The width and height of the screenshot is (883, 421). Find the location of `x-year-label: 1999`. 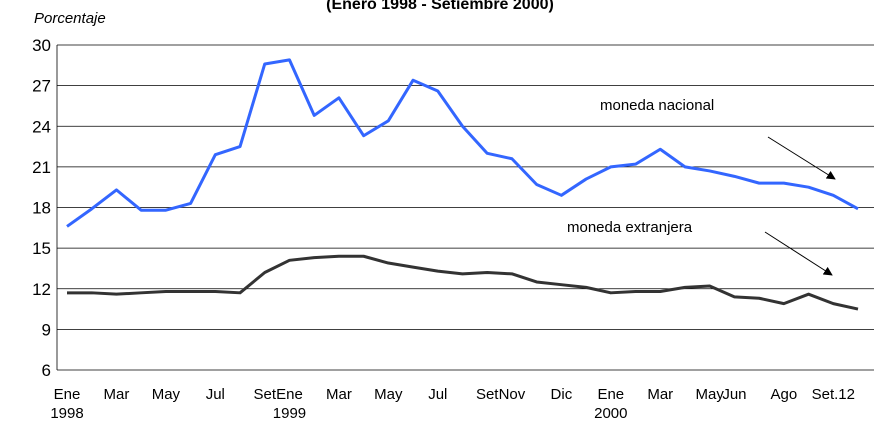

x-year-label: 1999 is located at coordinates (289, 413).